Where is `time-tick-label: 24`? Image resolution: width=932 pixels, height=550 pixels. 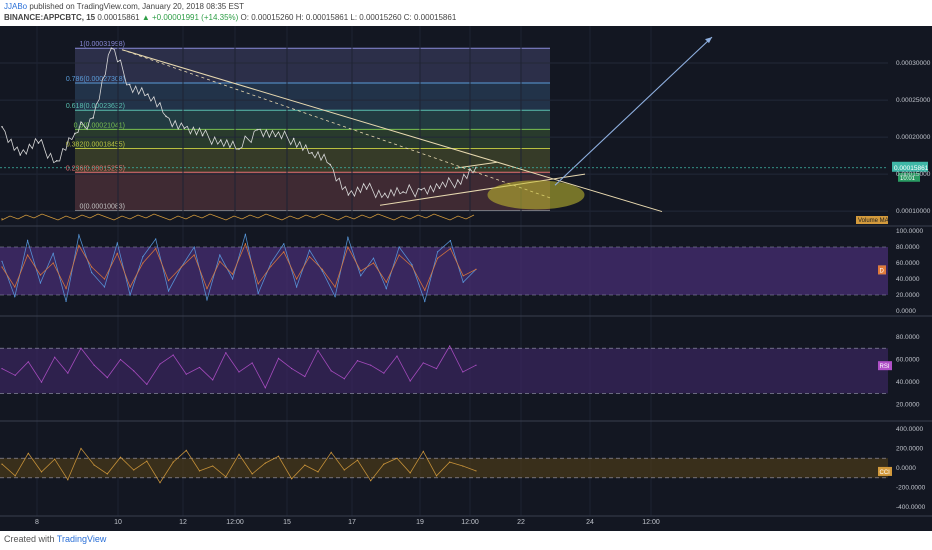 time-tick-label: 24 is located at coordinates (590, 522).